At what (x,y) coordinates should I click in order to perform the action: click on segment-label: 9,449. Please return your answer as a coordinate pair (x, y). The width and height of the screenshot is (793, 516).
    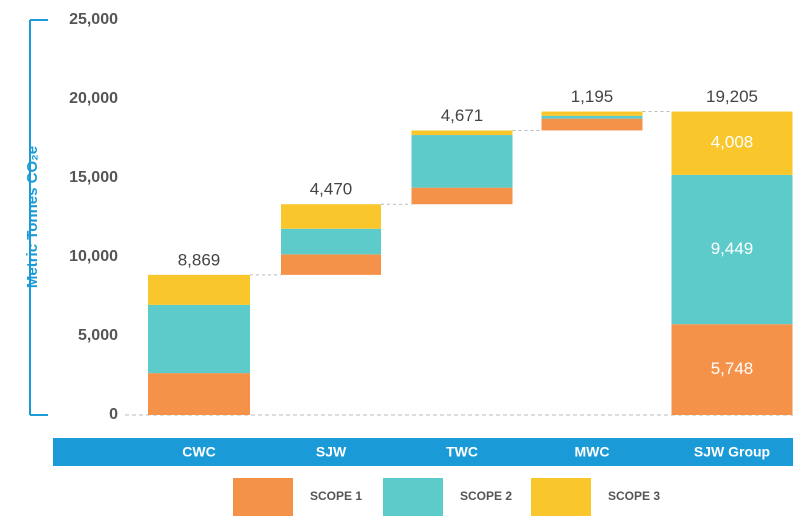
    Looking at the image, I should click on (732, 248).